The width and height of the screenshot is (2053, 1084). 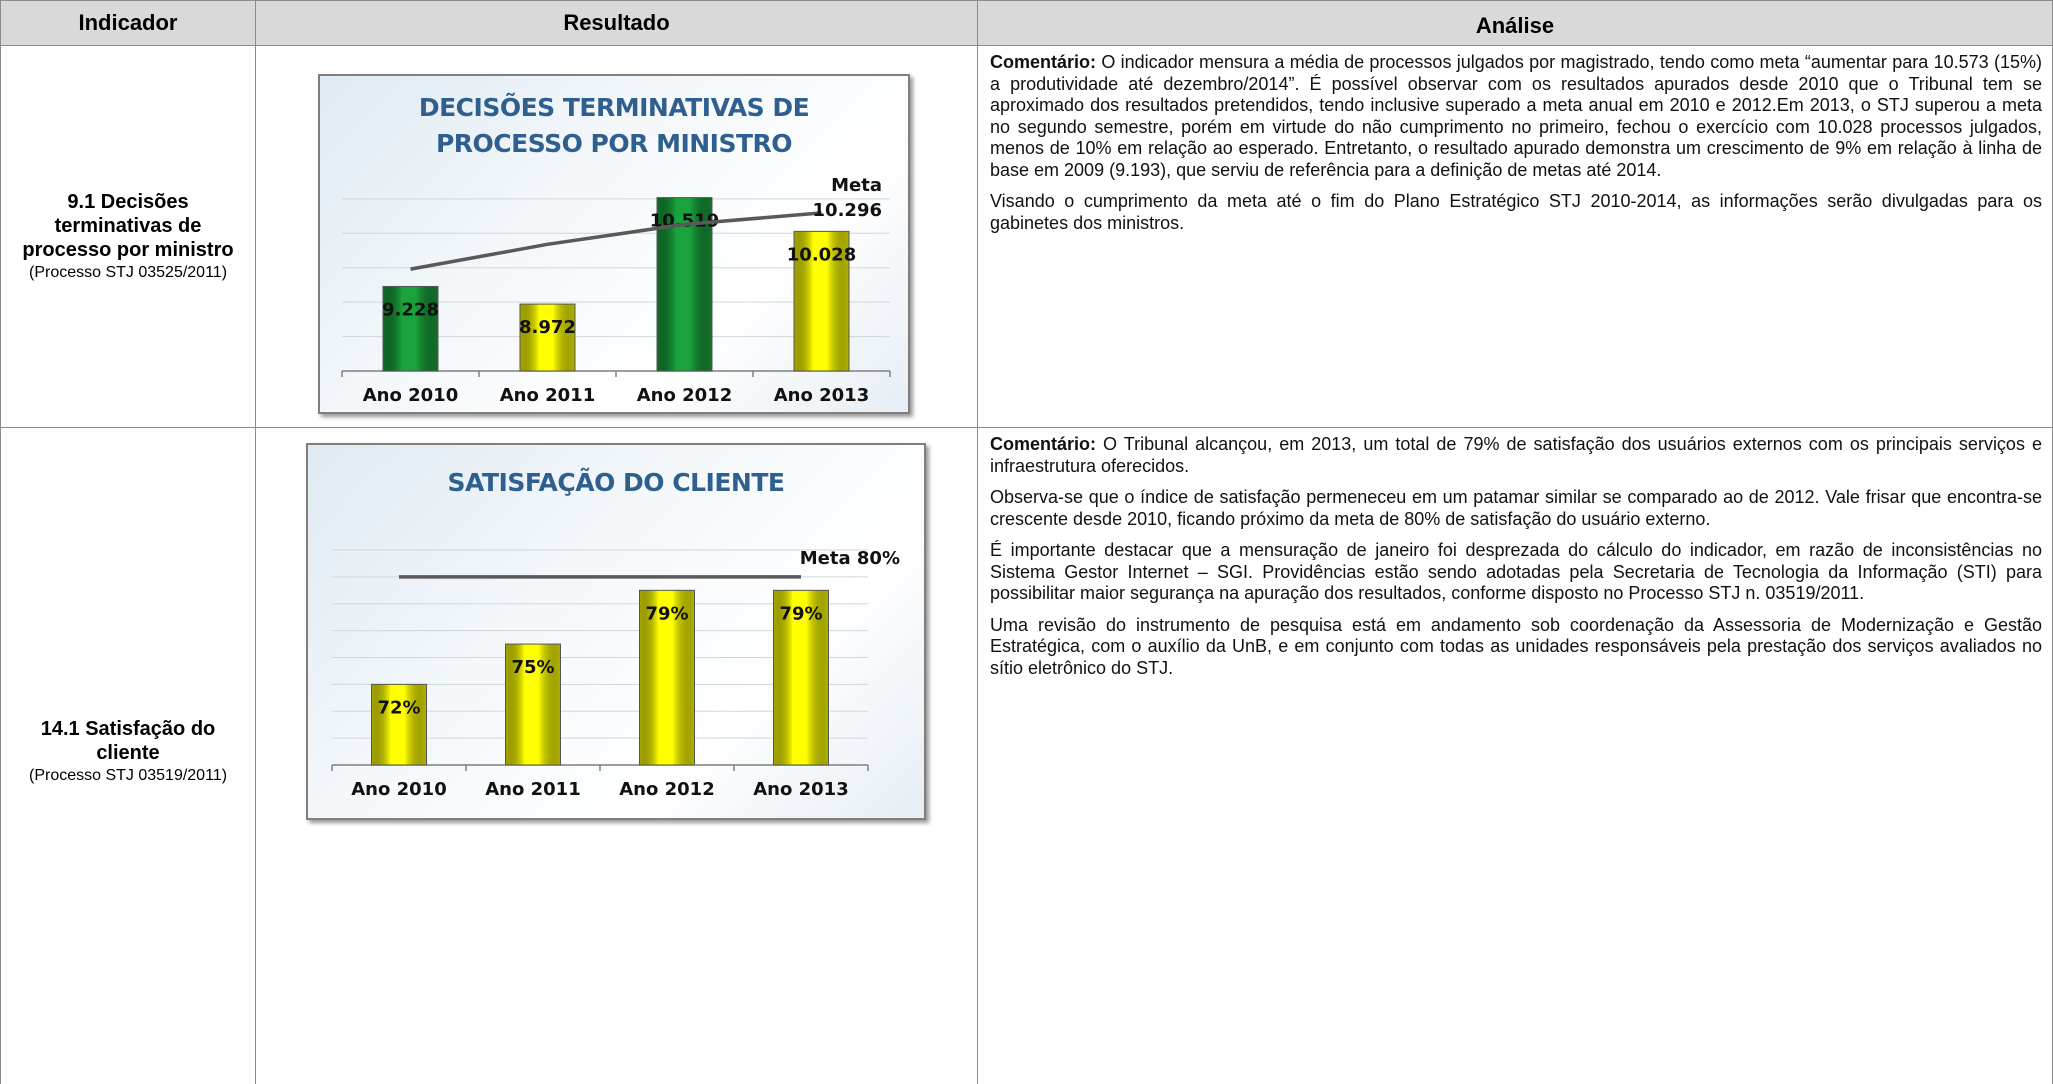 What do you see at coordinates (616, 482) in the screenshot?
I see `chart-title: SATISFAÇÃO DO CLIENTE` at bounding box center [616, 482].